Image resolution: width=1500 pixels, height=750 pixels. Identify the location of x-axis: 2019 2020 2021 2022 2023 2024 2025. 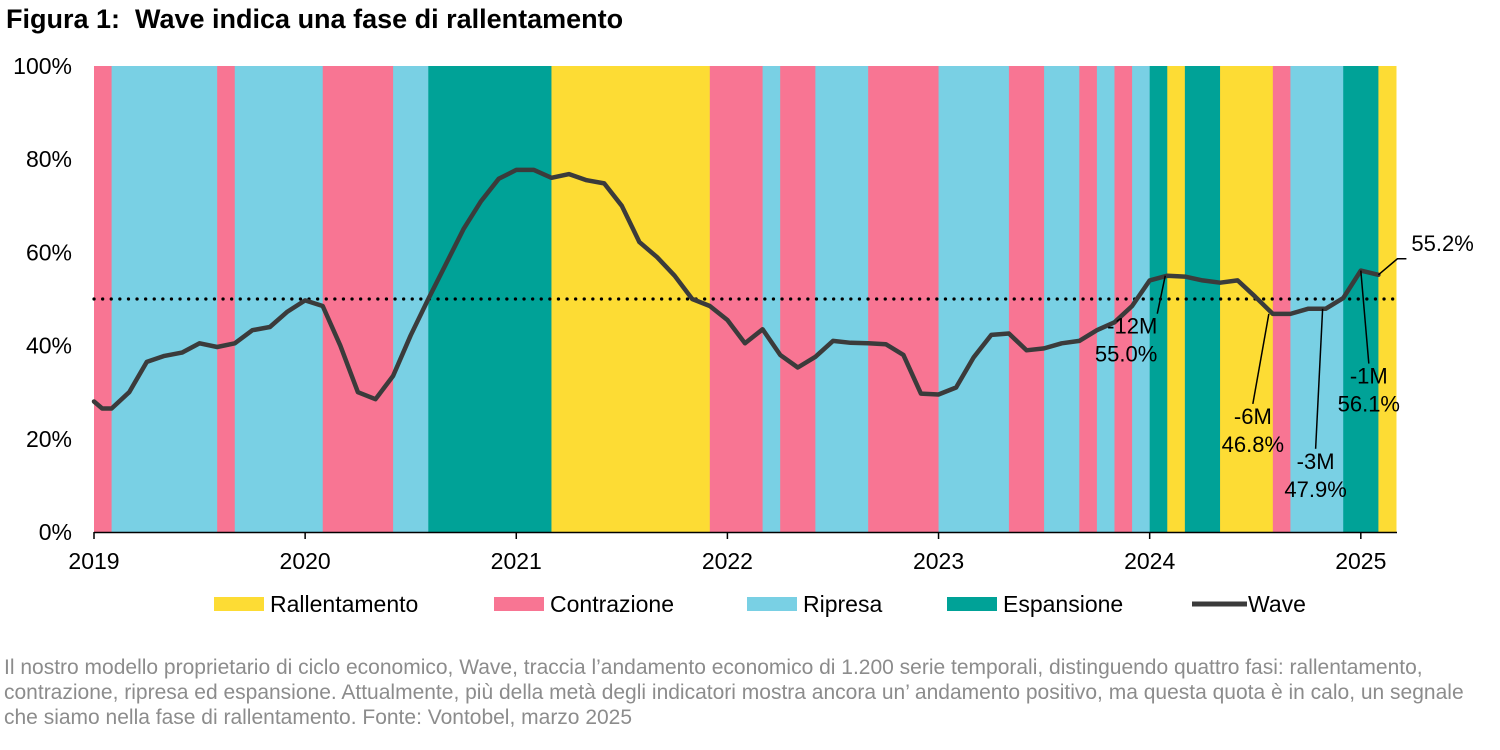
(732, 552).